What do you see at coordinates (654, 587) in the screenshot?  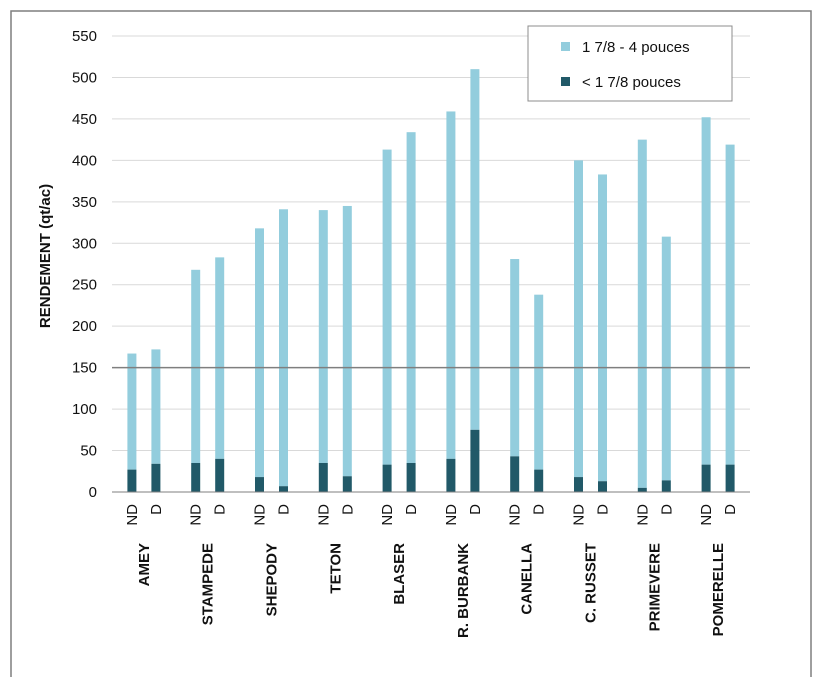 I see `category-label: PRIMEVERE` at bounding box center [654, 587].